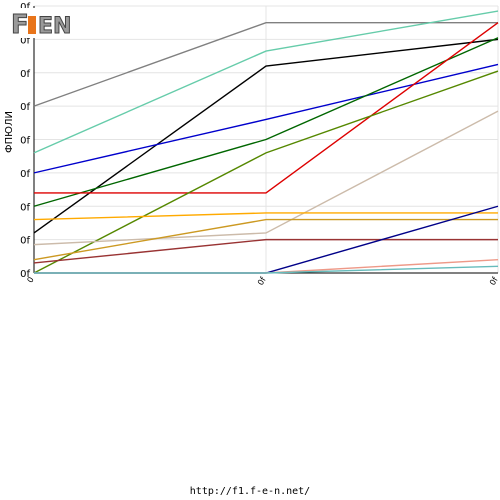  What do you see at coordinates (9, 132) in the screenshot?
I see `y-axis-label: ФПЮЛИ` at bounding box center [9, 132].